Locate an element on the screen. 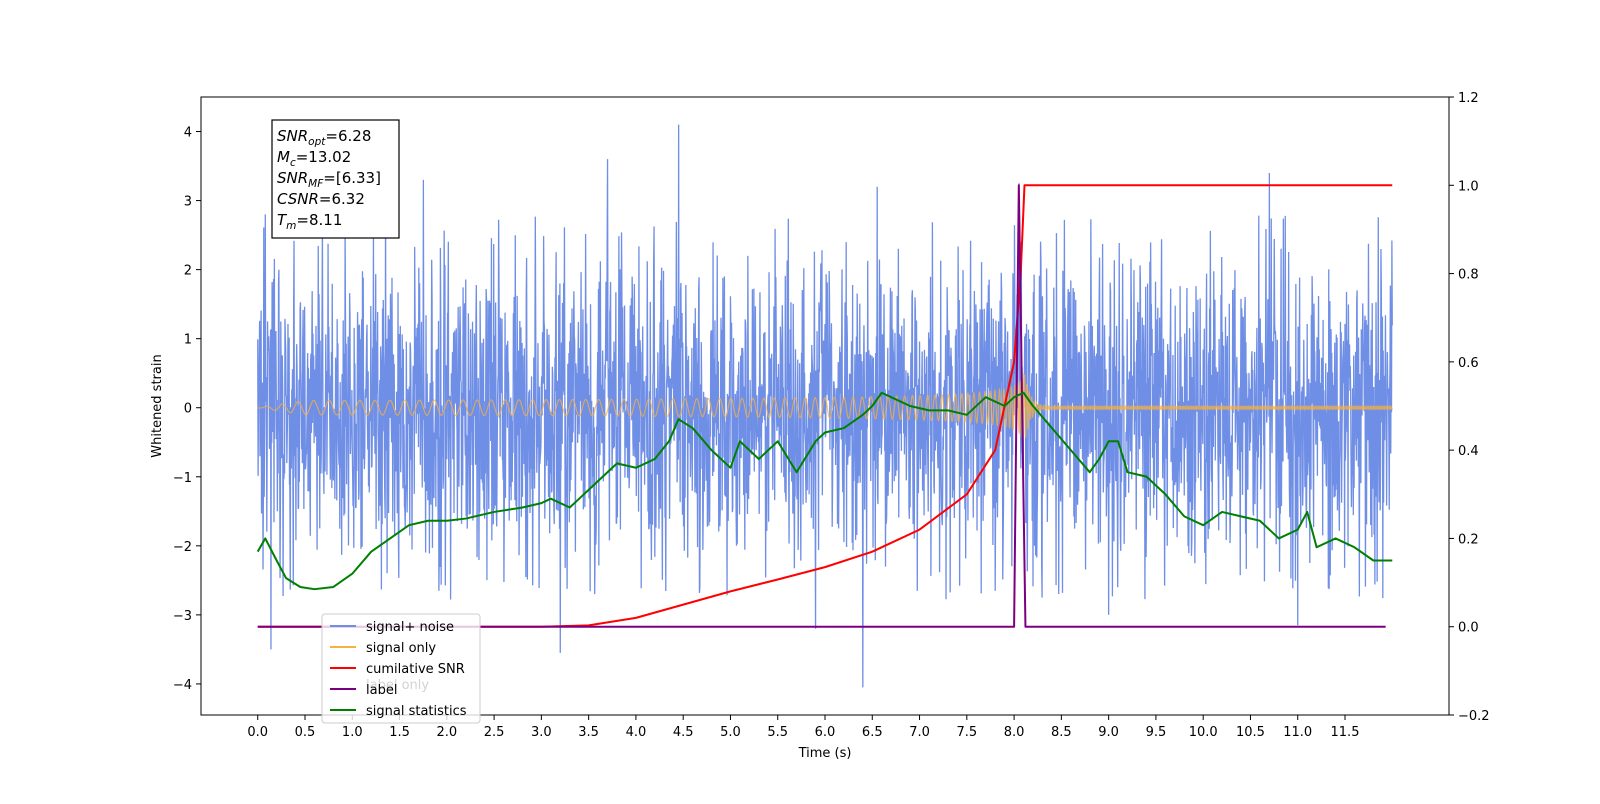 Image resolution: width=1600 pixels, height=804 pixels. legend-frame is located at coordinates (401, 668).